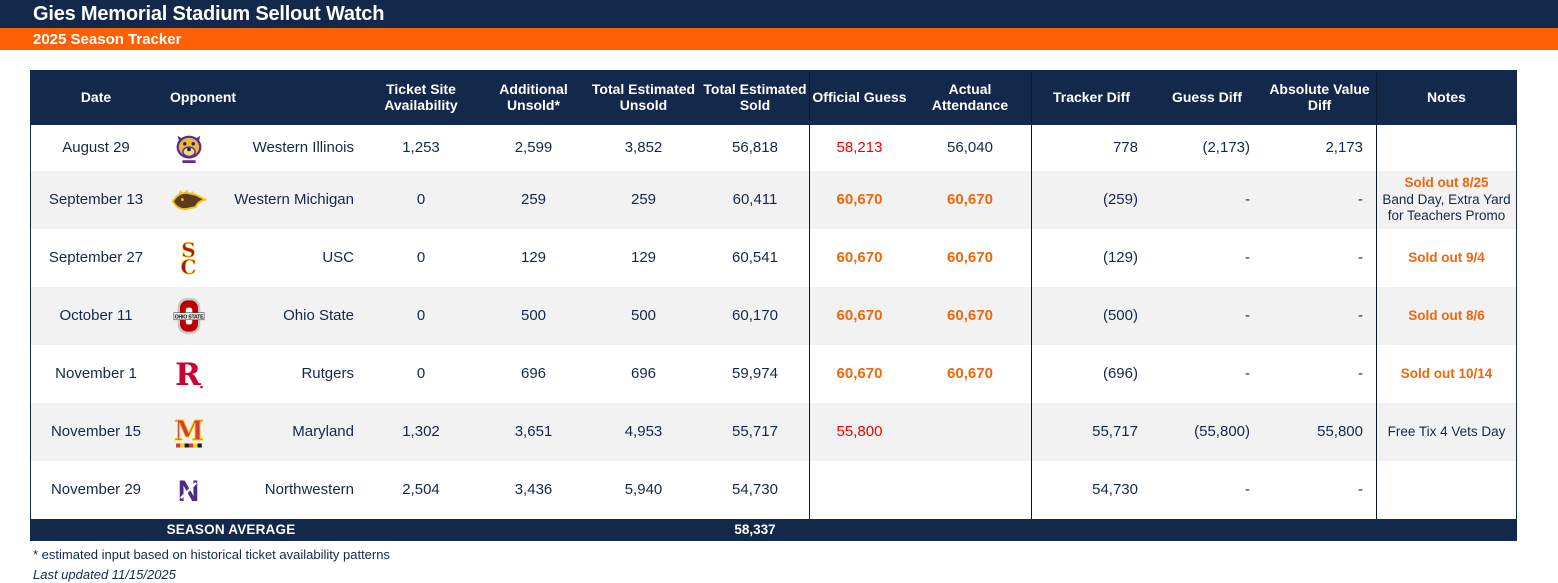 Image resolution: width=1558 pixels, height=583 pixels. Describe the element at coordinates (755, 97) in the screenshot. I see `col-header-total-sold: Total Estimated Sold` at that location.